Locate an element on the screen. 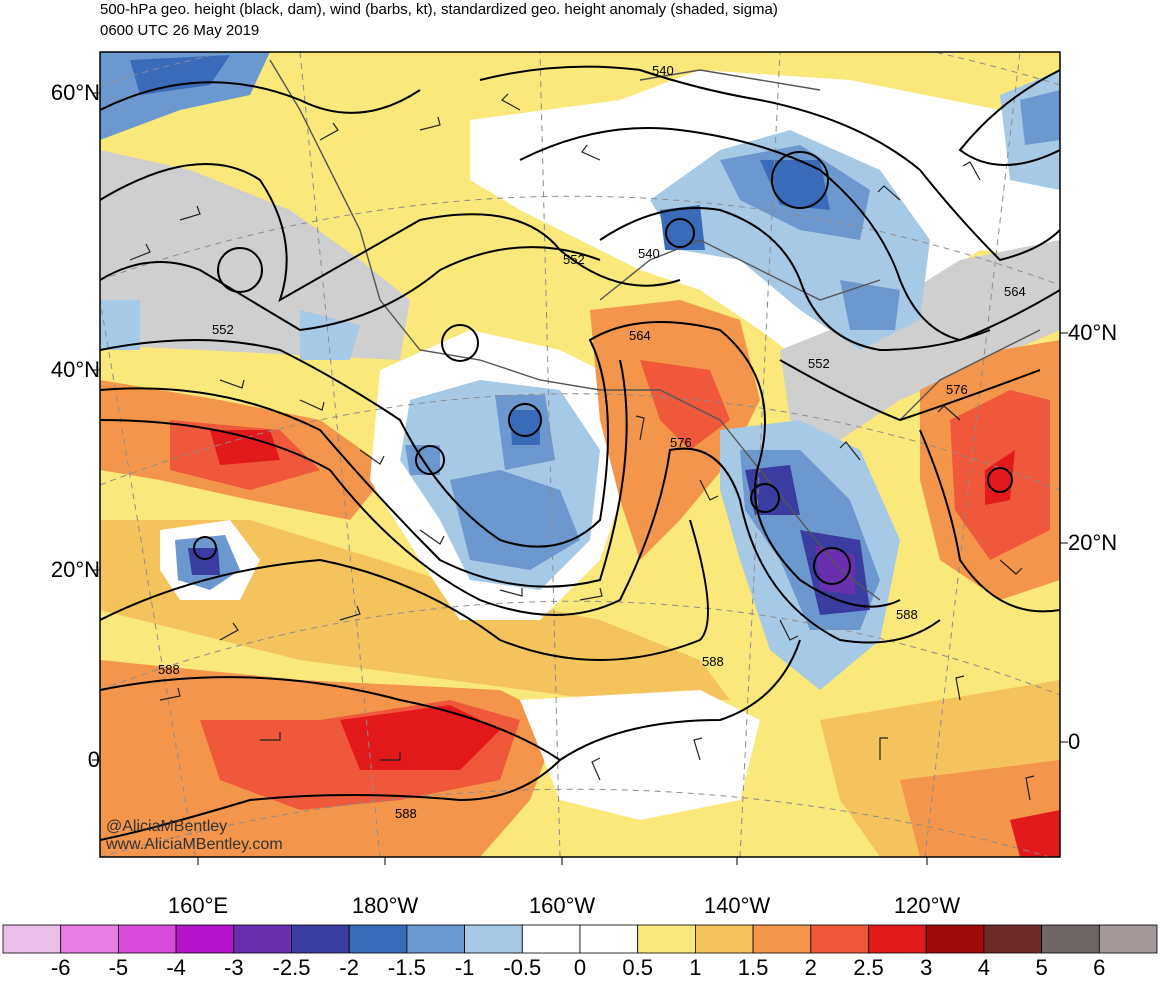 The width and height of the screenshot is (1160, 981). colorbar-tick-label: 6 is located at coordinates (1099, 967).